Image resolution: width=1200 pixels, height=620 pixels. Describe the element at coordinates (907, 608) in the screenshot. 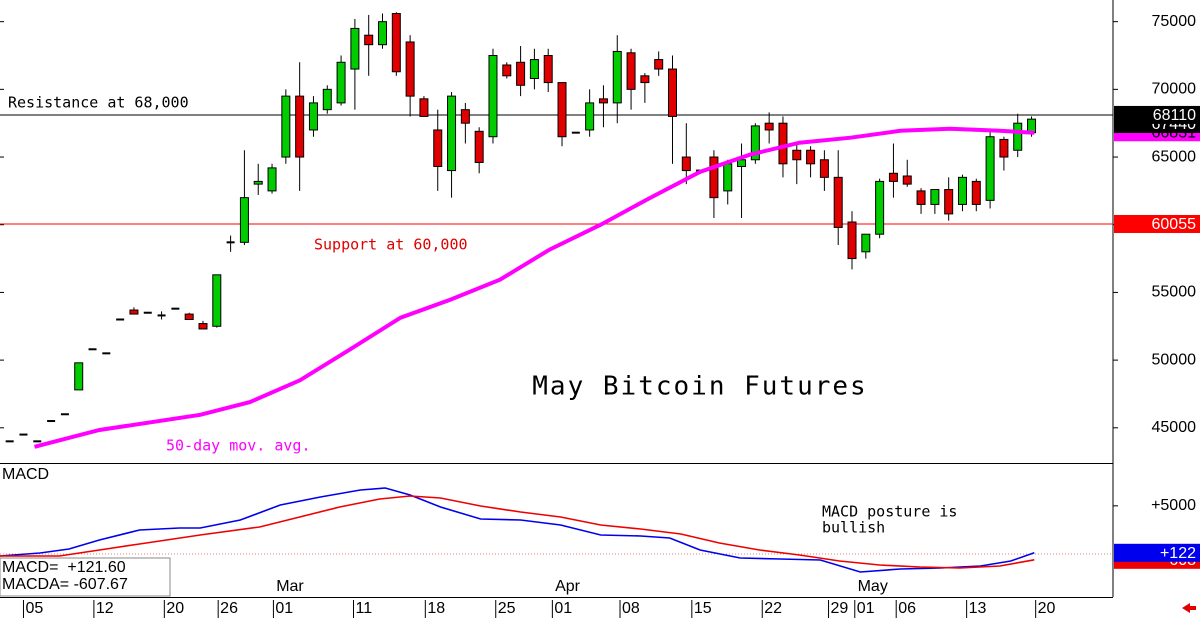

I see `x-tick-label: 06` at that location.